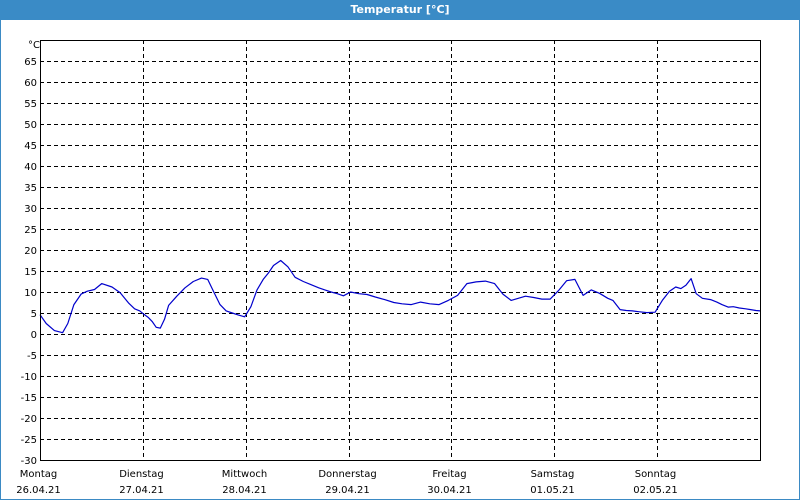 The image size is (800, 500). I want to click on y-tick-label: -30, so click(29, 461).